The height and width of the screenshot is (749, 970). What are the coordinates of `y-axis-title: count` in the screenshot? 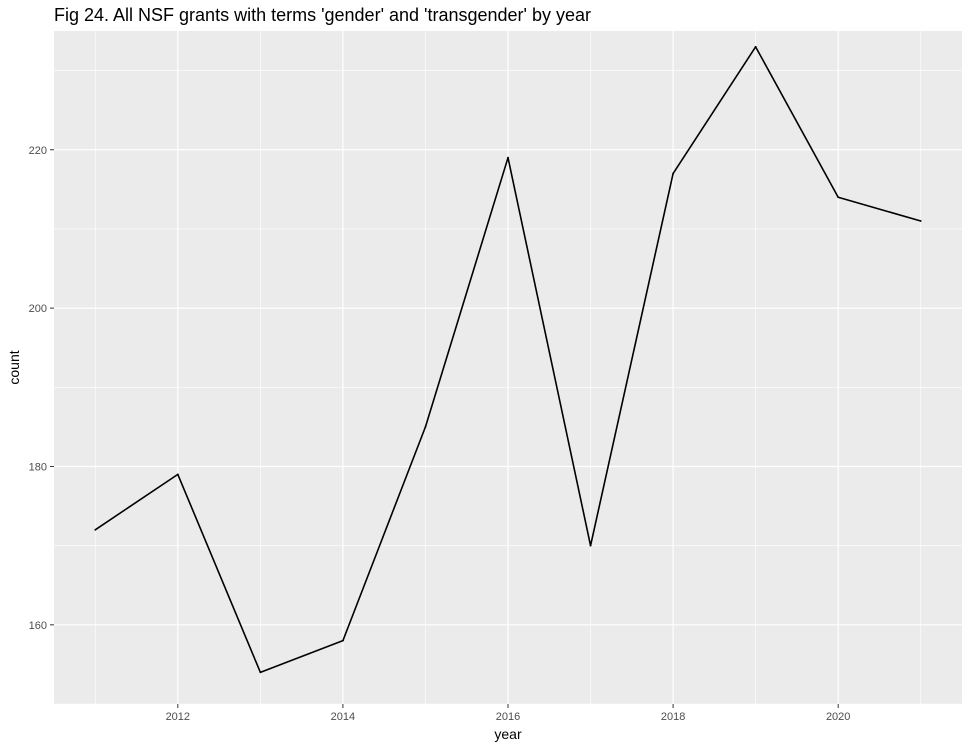 It's located at (14, 367).